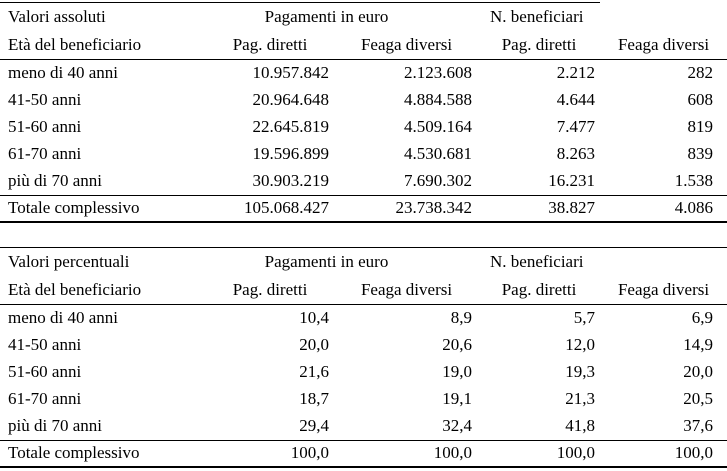 Image resolution: width=727 pixels, height=471 pixels. Describe the element at coordinates (698, 345) in the screenshot. I see `value-cell: 14,9` at that location.